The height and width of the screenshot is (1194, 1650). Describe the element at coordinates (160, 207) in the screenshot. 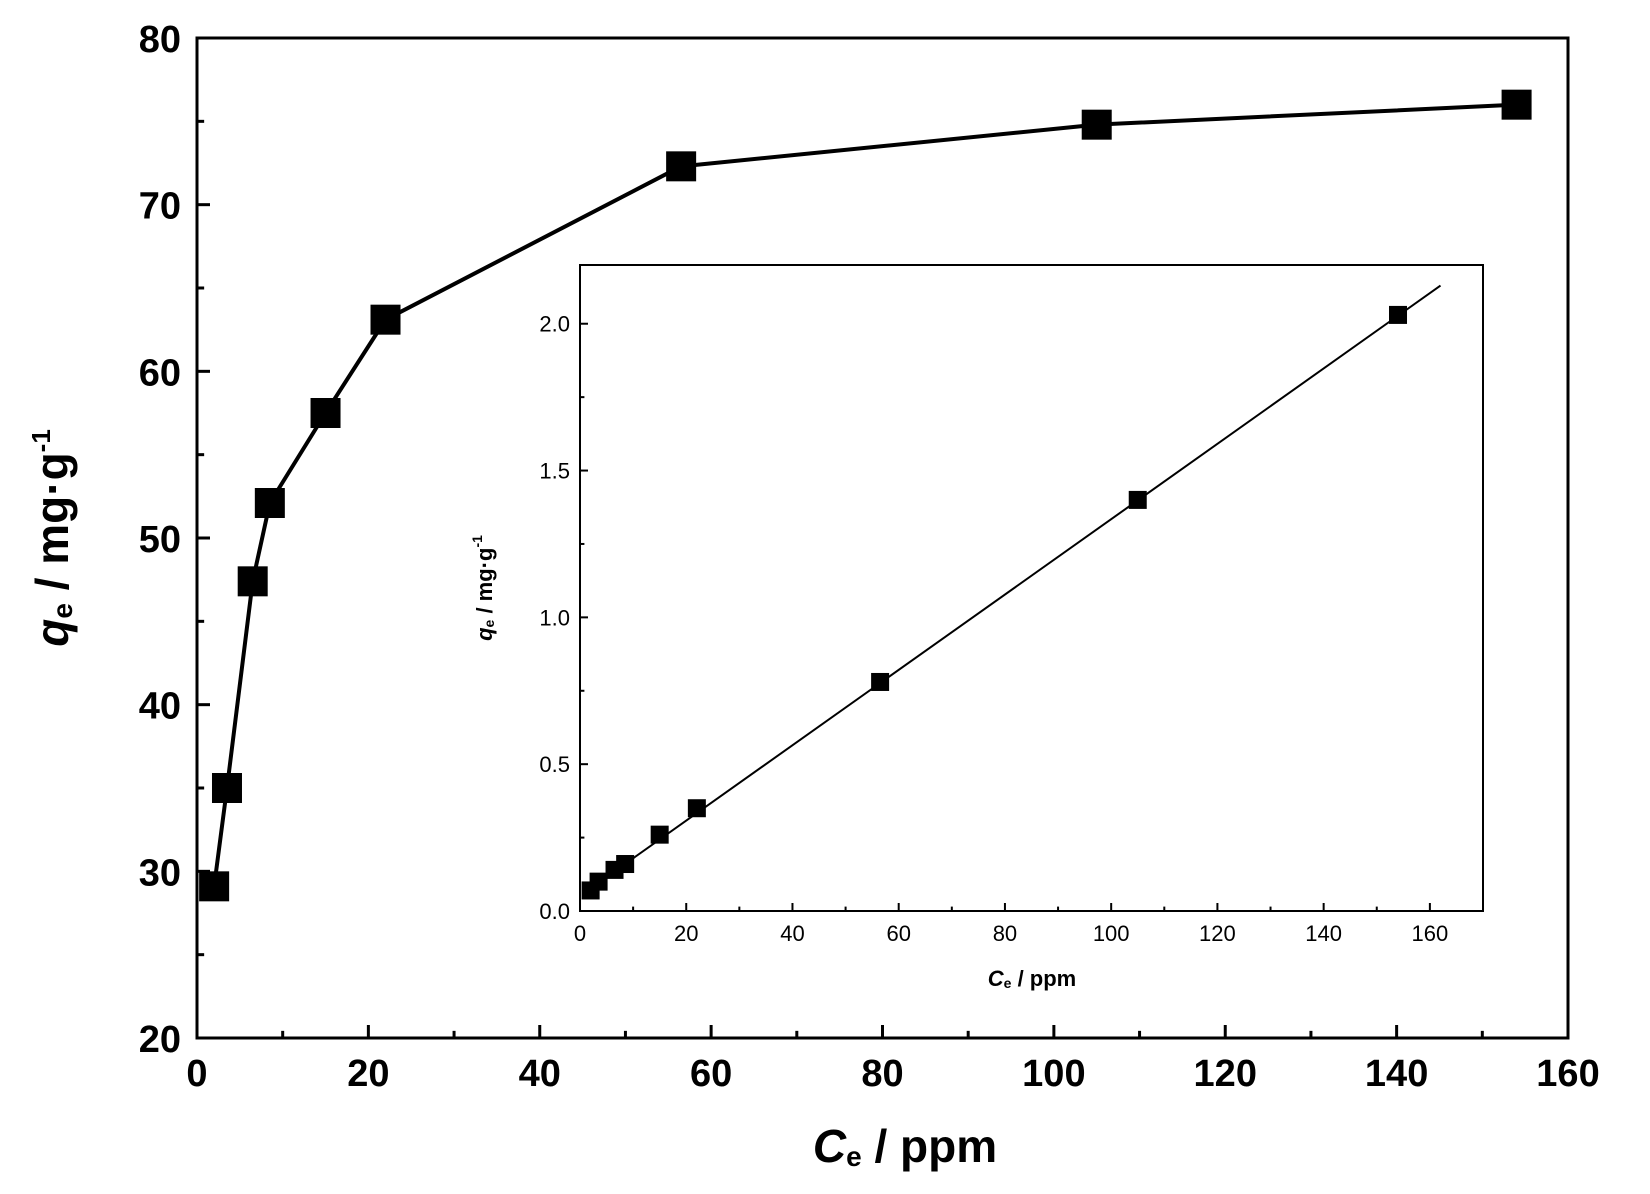

I see `y-tick-label: 70` at that location.